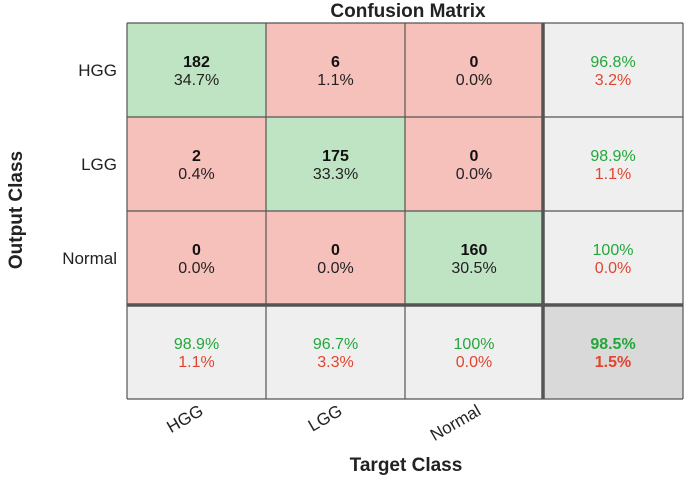  Describe the element at coordinates (335, 80) in the screenshot. I see `matrix-cell-secondary: 1.1%` at that location.